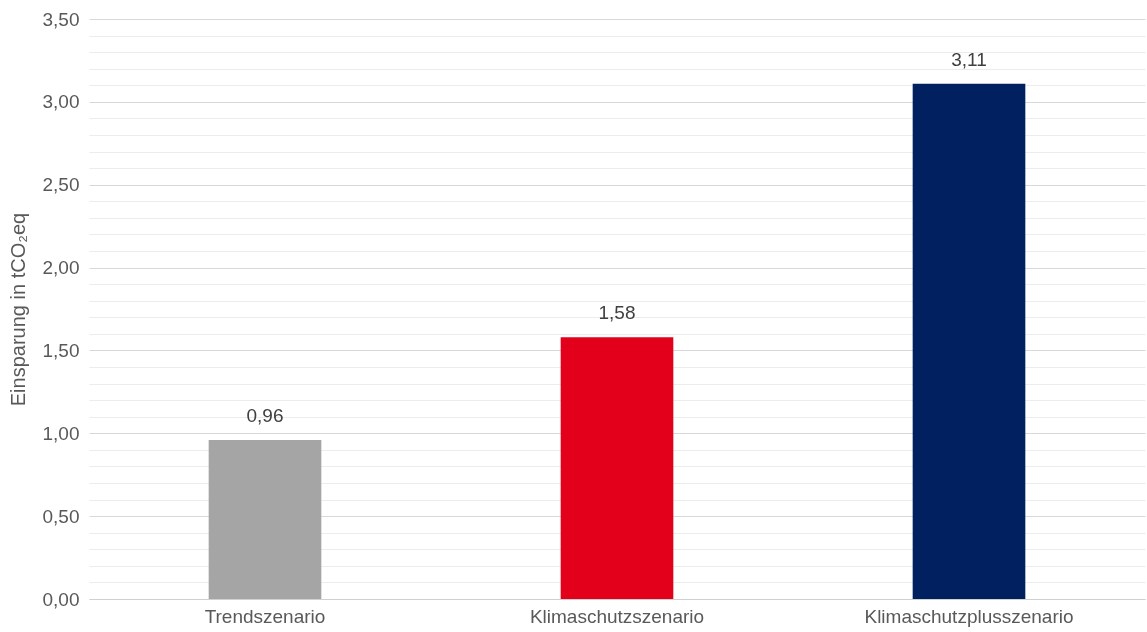 This screenshot has width=1147, height=632. I want to click on y-tick-label: 2,00, so click(61, 268).